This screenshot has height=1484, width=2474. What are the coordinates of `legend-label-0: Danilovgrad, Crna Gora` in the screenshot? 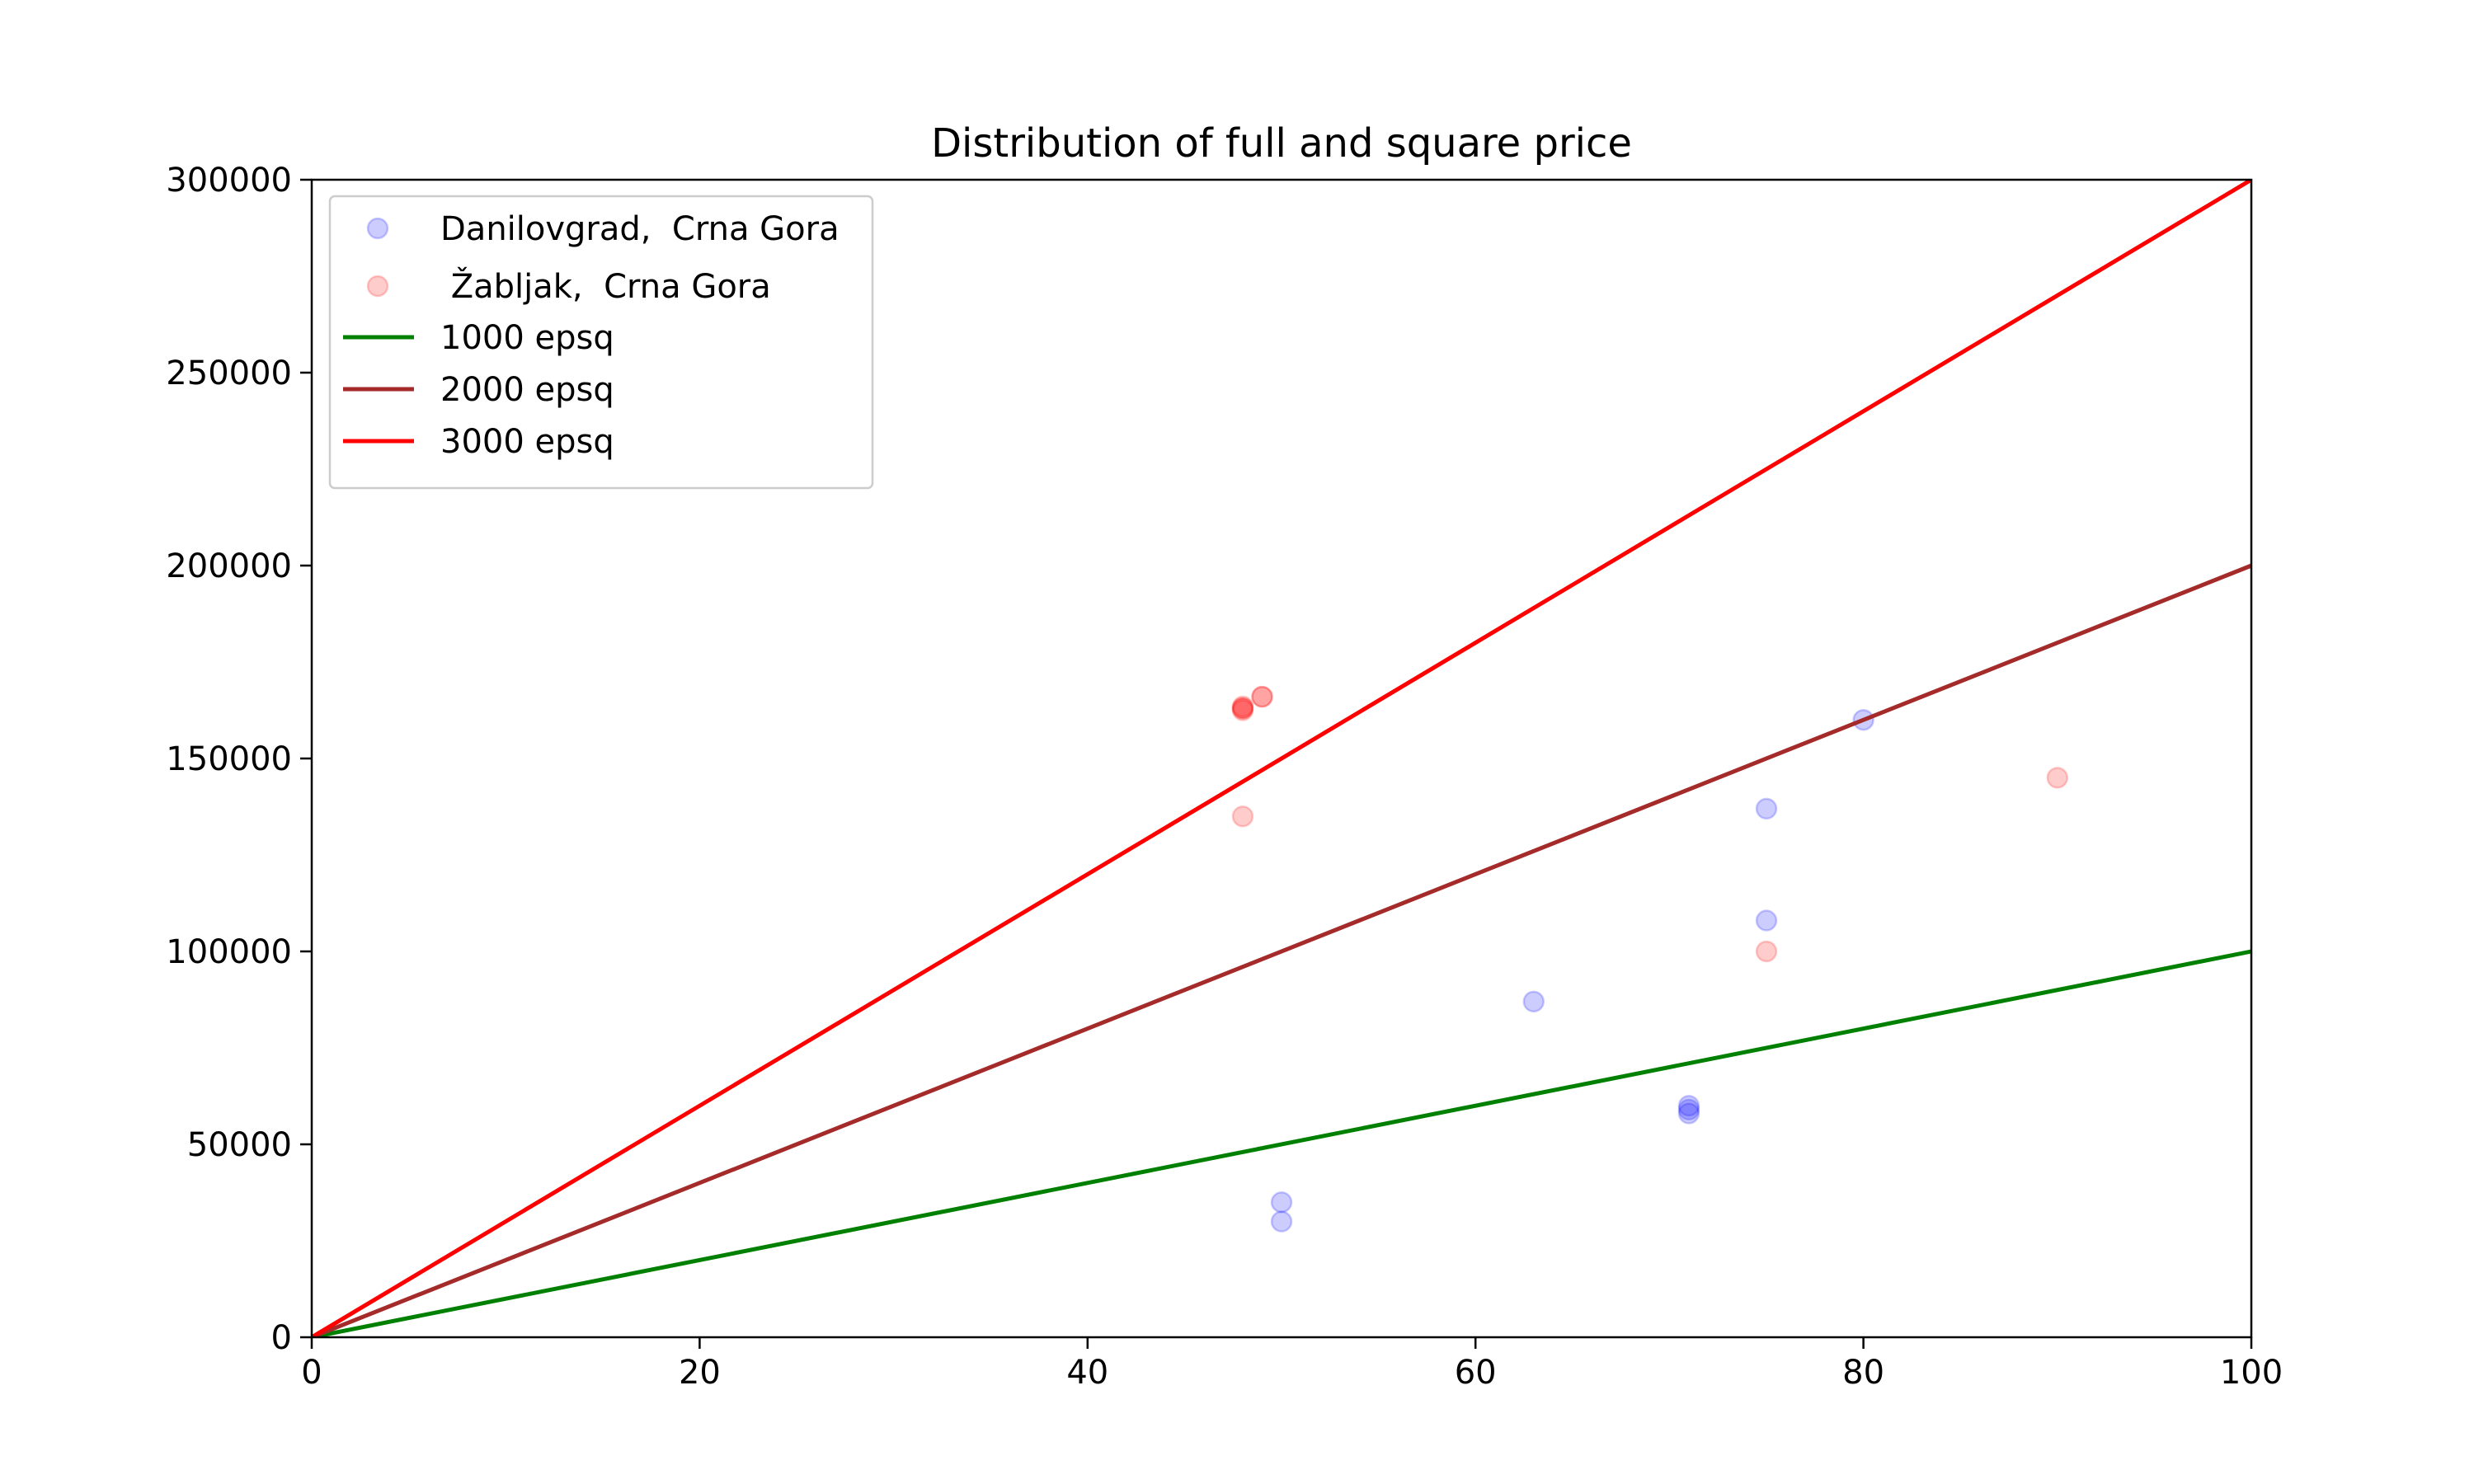 It's located at (640, 229).